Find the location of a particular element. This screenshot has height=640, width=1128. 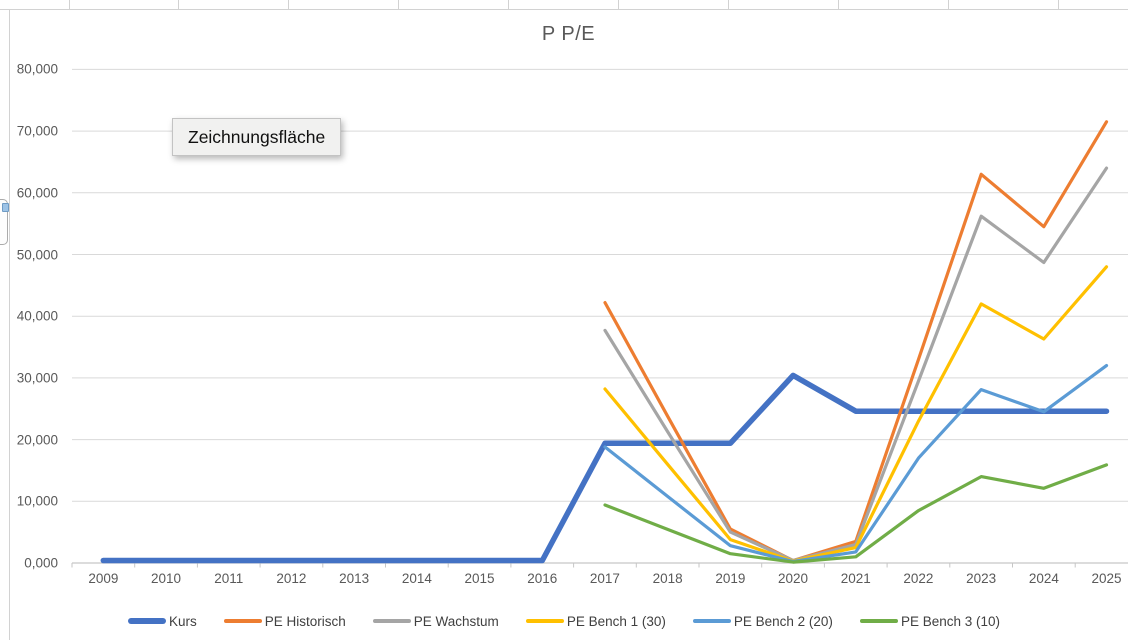

edge-panel-handle is located at coordinates (4, 222).